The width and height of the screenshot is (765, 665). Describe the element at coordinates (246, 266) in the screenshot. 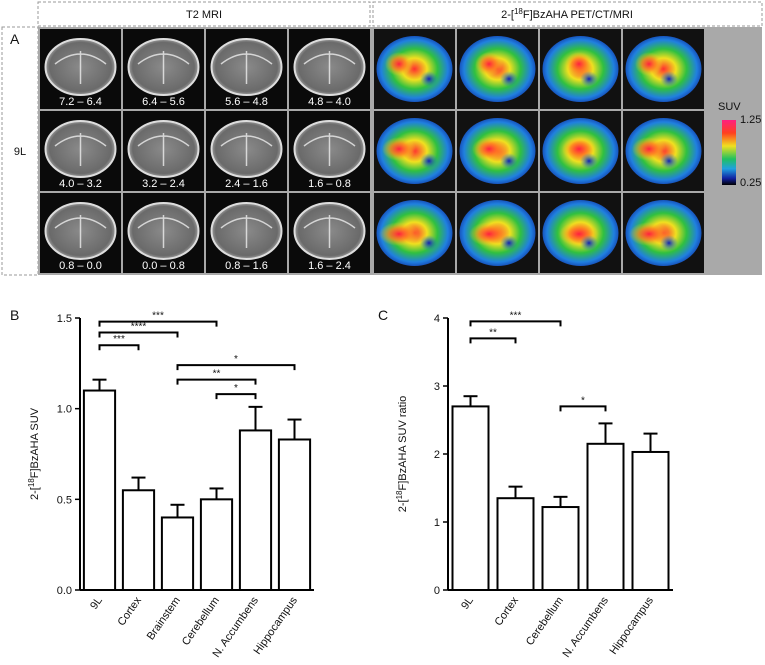

I see `slice-label: 0.8 – 1.6` at that location.